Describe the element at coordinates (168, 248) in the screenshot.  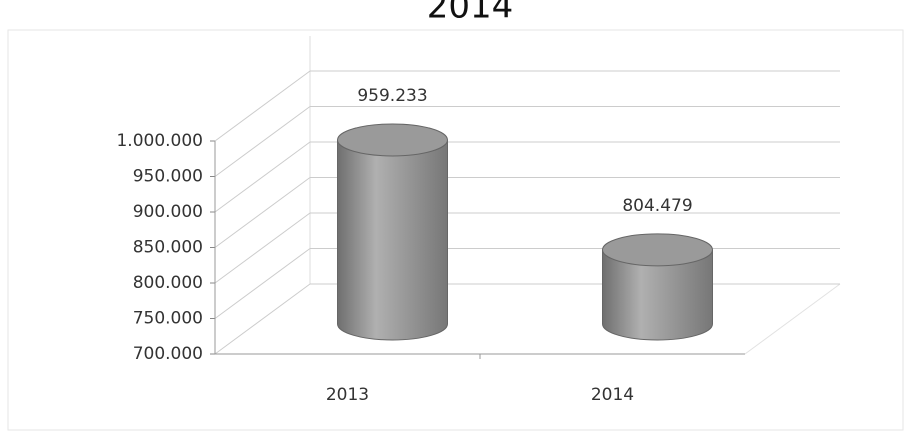
I see `y-tick-label: 850.000` at that location.